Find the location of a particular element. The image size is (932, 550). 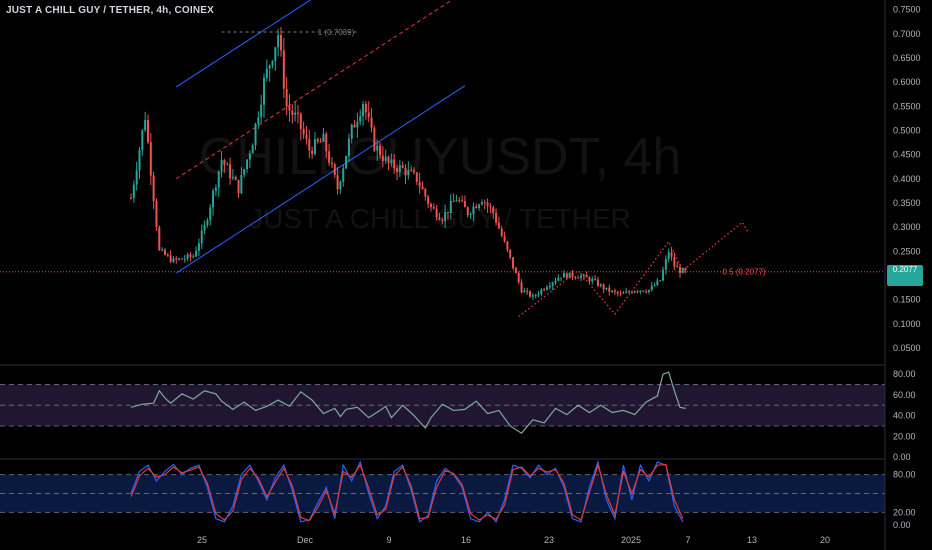

channel-upper-line is located at coordinates (266, 44).